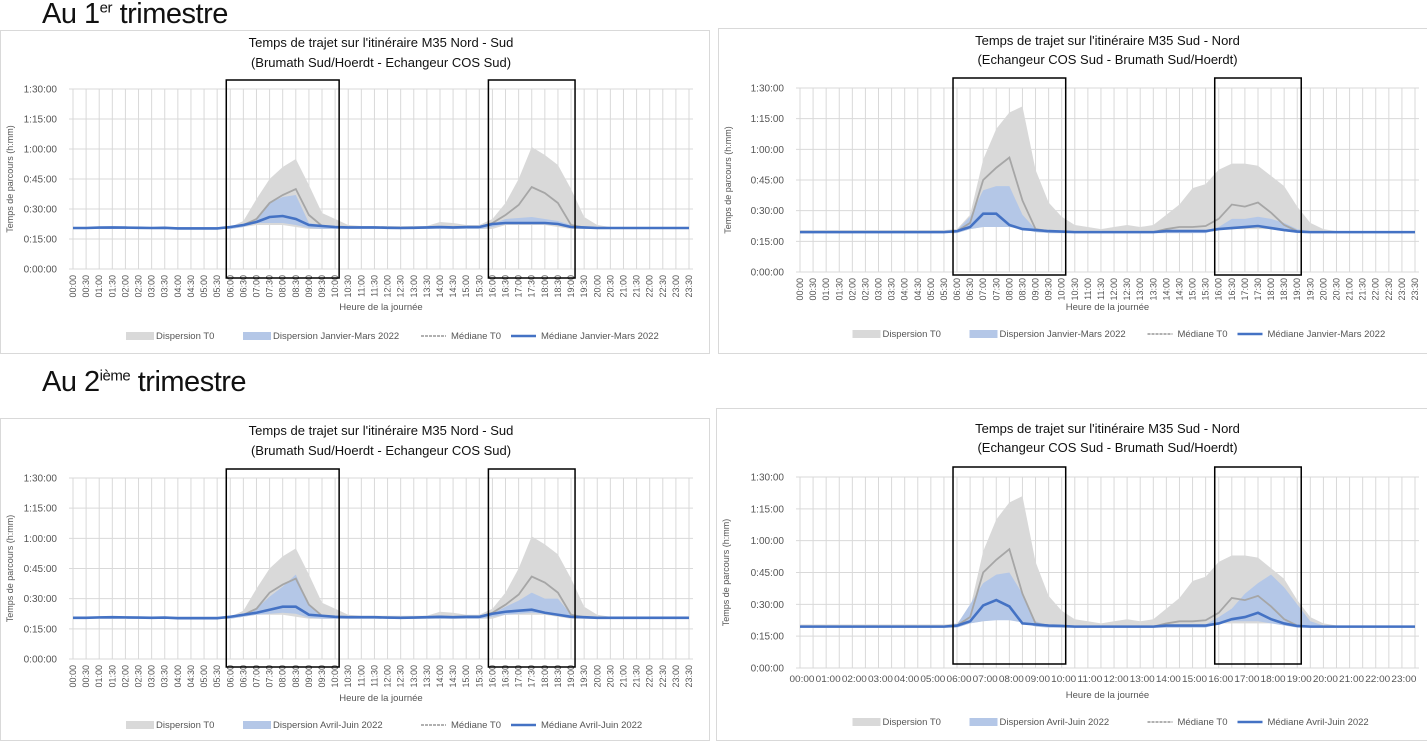  Describe the element at coordinates (768, 573) in the screenshot. I see `y-tick-label: 0:45:00` at that location.